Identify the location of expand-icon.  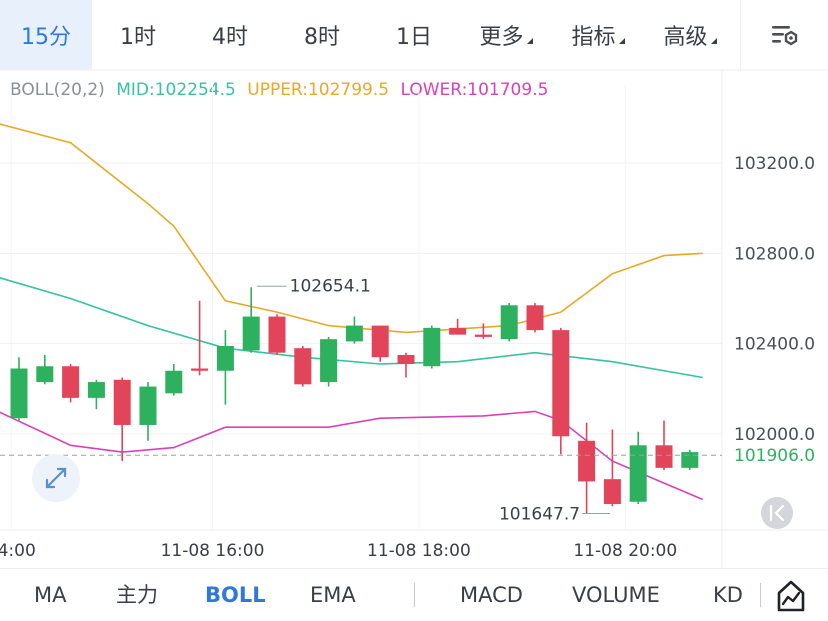
(56, 478).